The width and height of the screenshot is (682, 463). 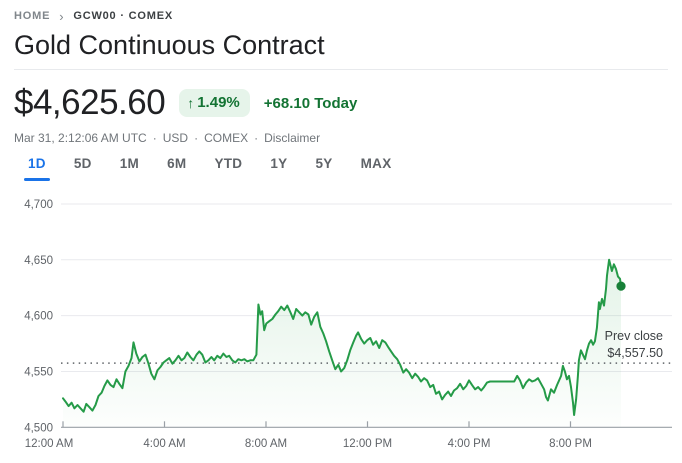 What do you see at coordinates (635, 353) in the screenshot?
I see `prev-close-value: $4,557.50` at bounding box center [635, 353].